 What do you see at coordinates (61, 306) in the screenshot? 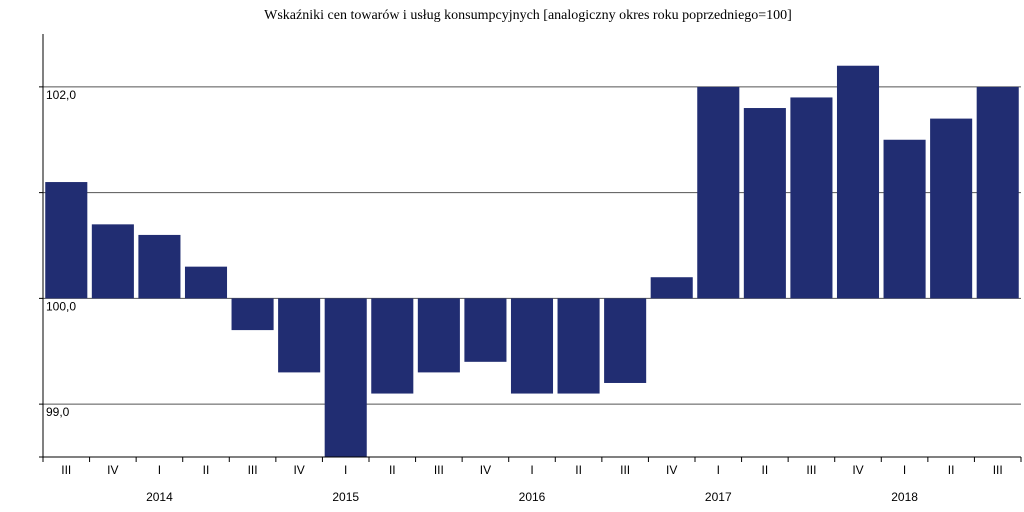
I see `y-tick-label: 100,0` at bounding box center [61, 306].